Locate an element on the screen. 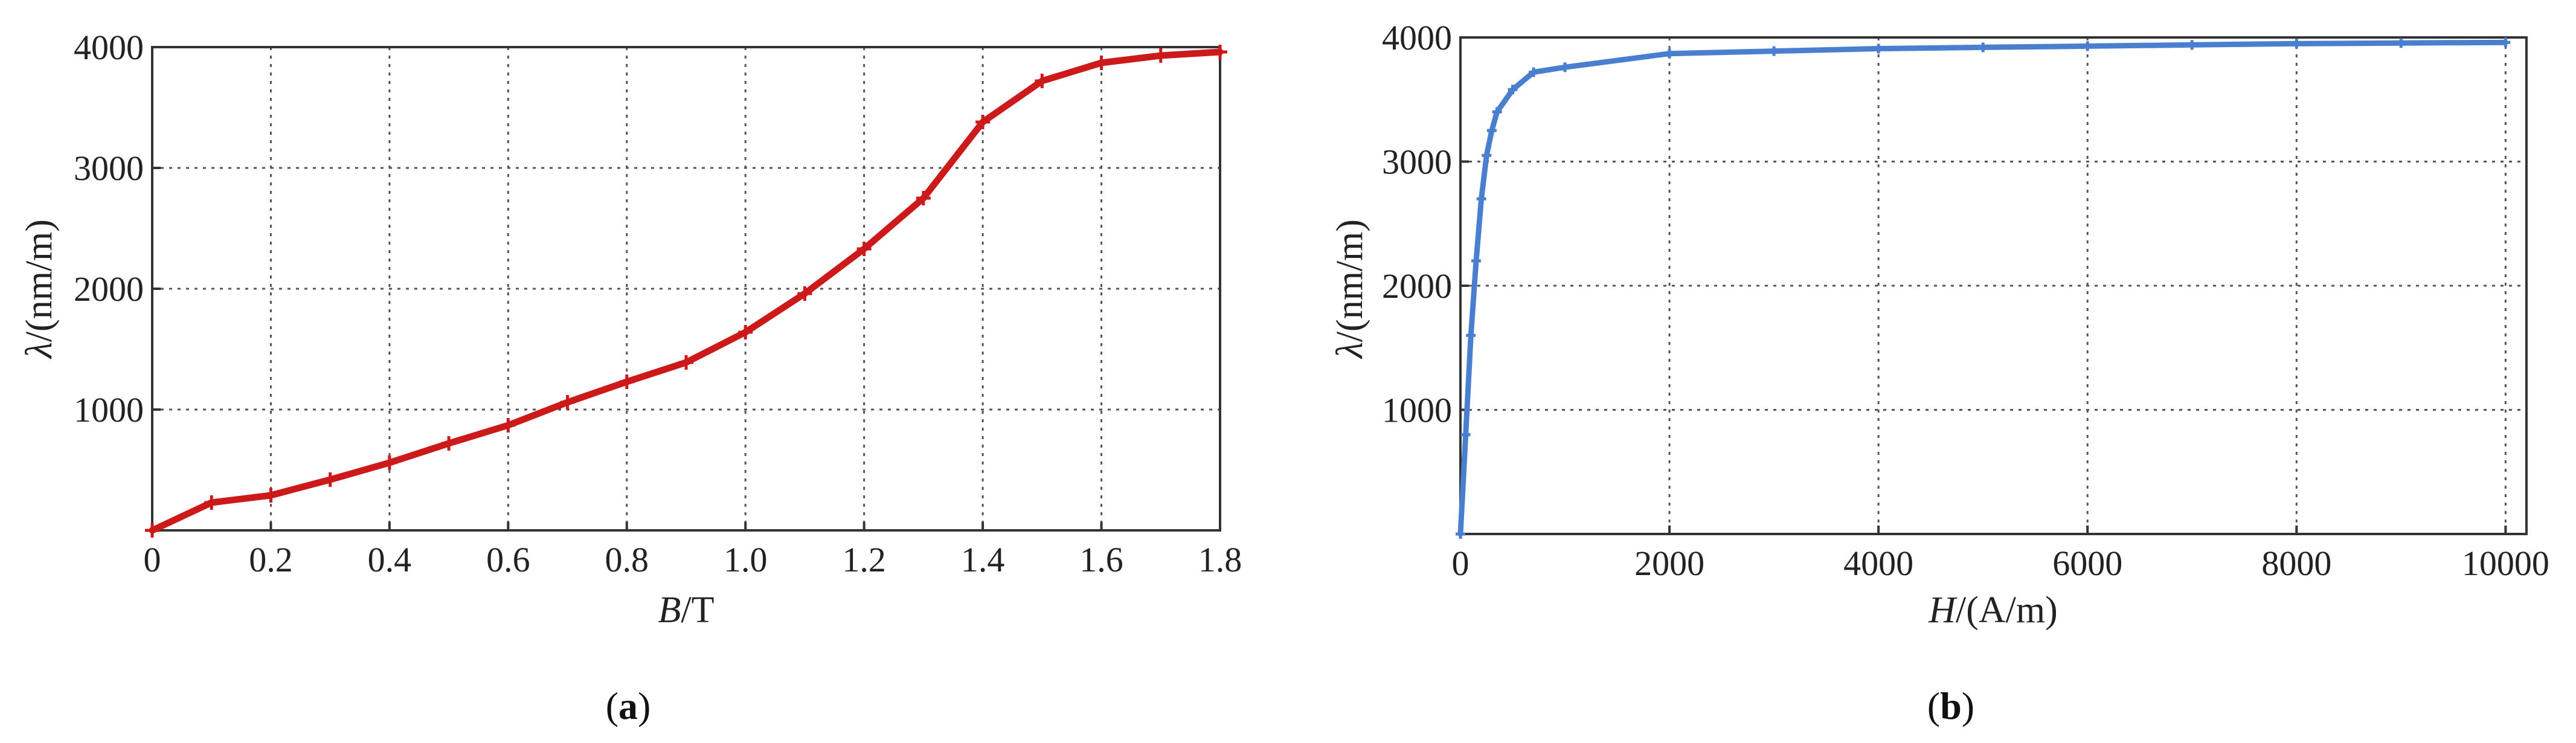  x-tick-label: 8000 is located at coordinates (2296, 564).